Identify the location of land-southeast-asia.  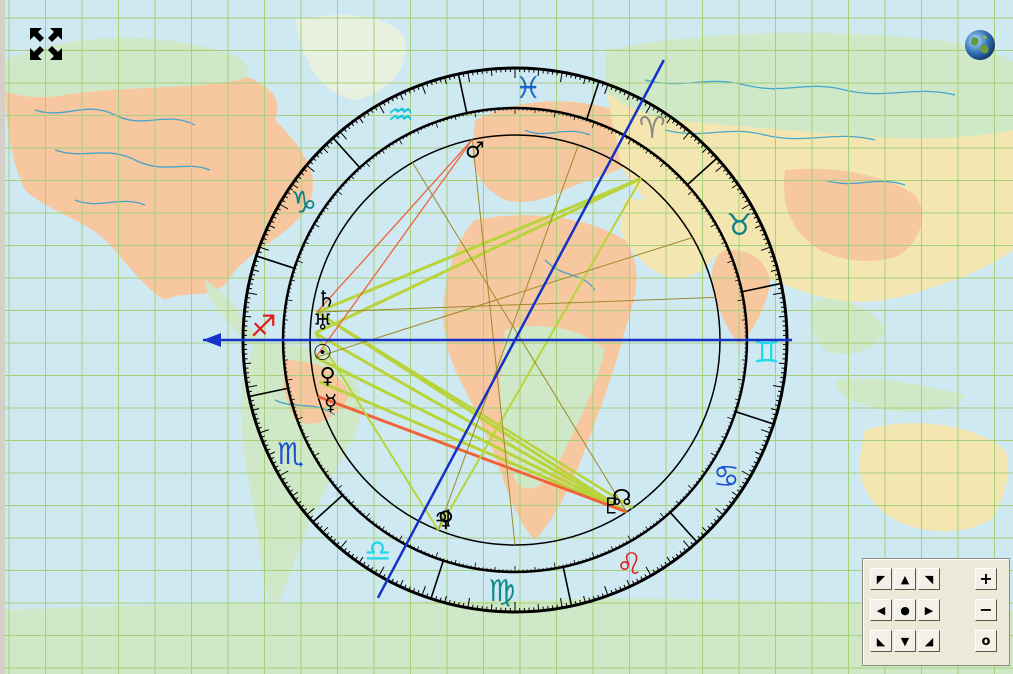
(847, 326).